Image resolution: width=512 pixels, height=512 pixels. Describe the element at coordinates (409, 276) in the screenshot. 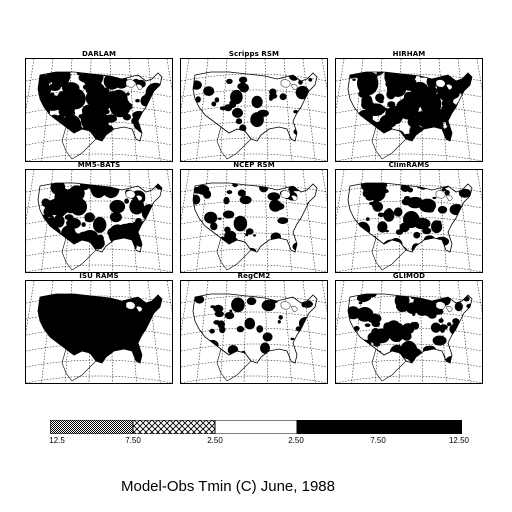

I see `panel-title: GLIMOD` at that location.